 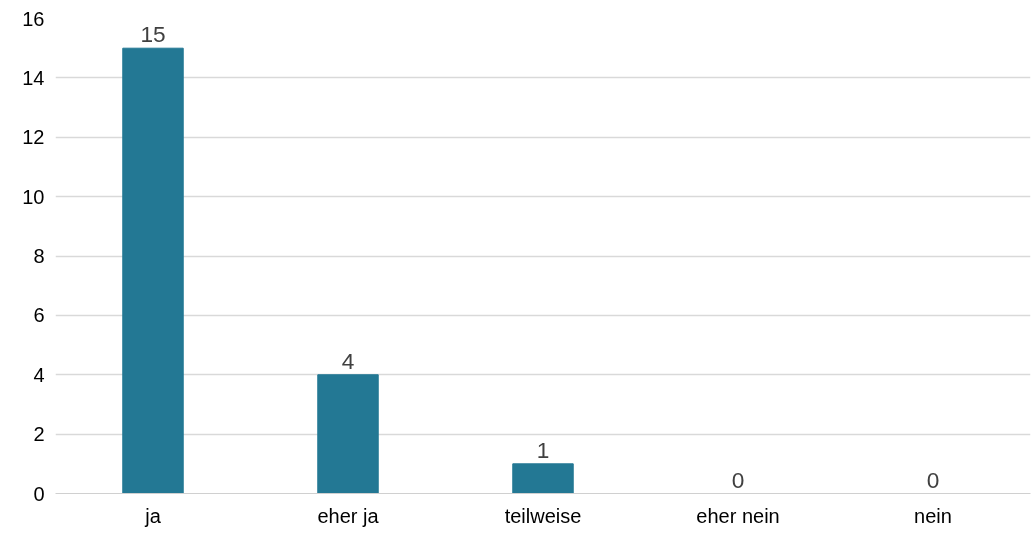 What do you see at coordinates (39, 493) in the screenshot?
I see `y-tick-label: 0` at bounding box center [39, 493].